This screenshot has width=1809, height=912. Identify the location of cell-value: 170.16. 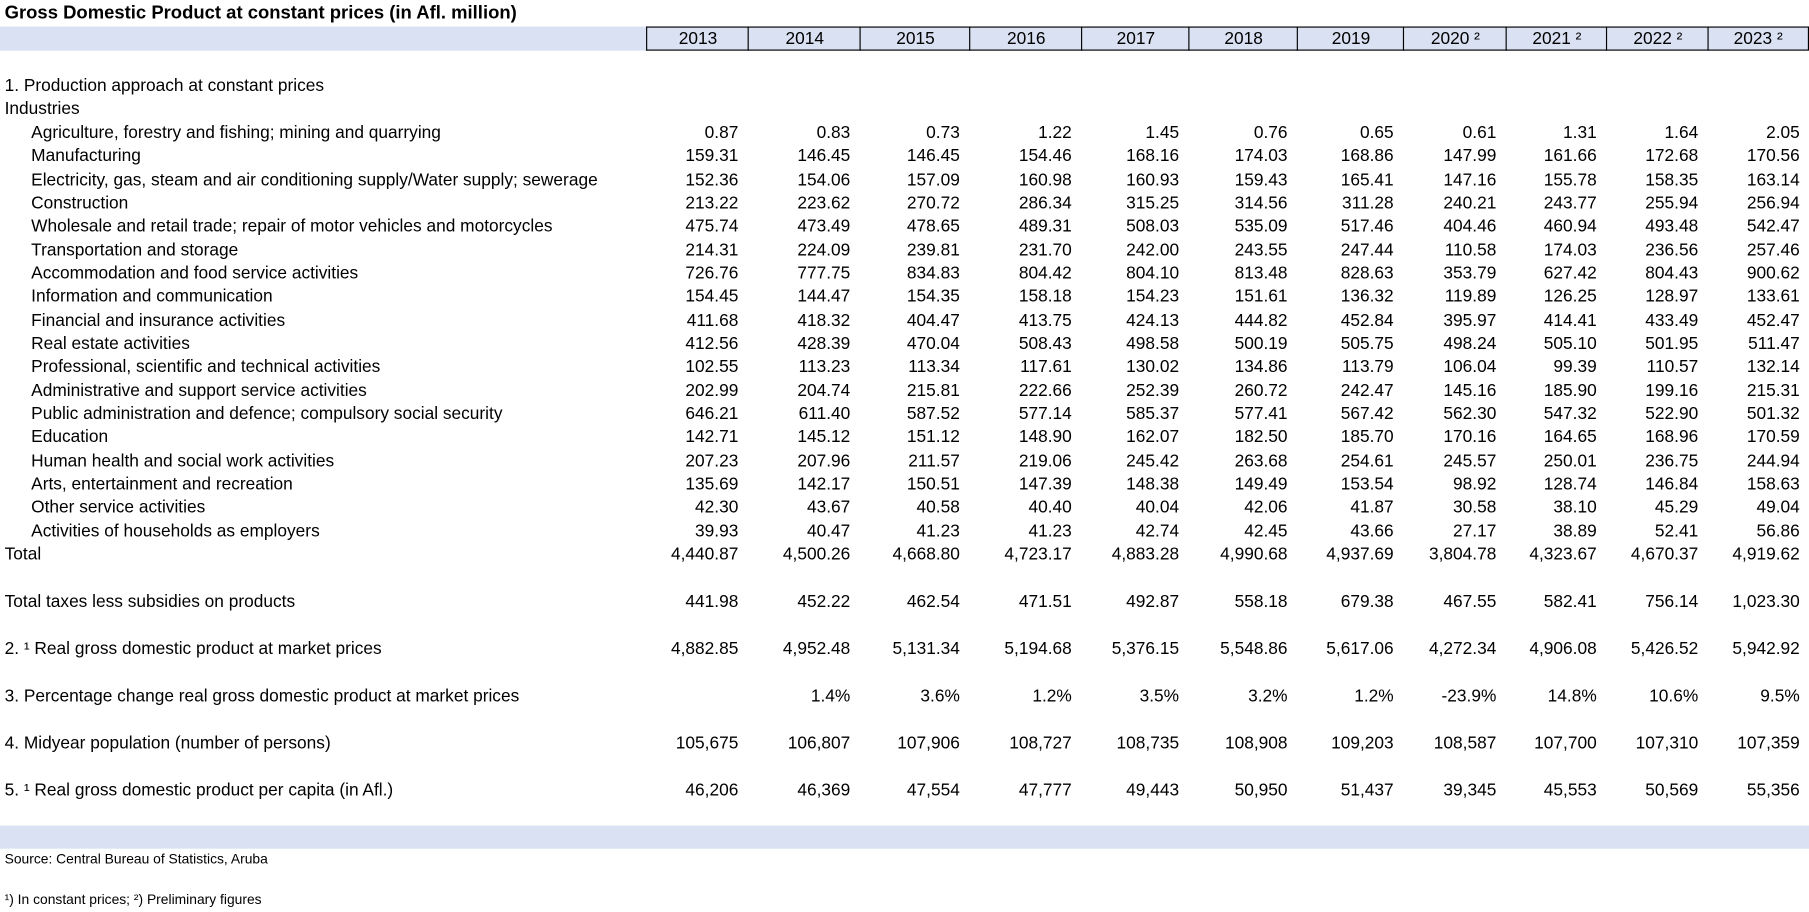
(1470, 437).